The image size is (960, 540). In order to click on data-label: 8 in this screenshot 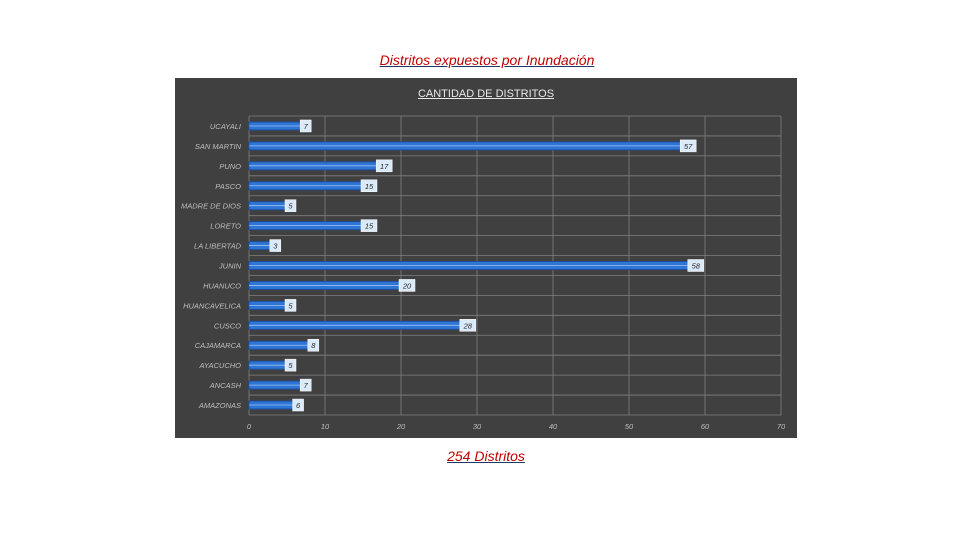, I will do `click(313, 345)`.